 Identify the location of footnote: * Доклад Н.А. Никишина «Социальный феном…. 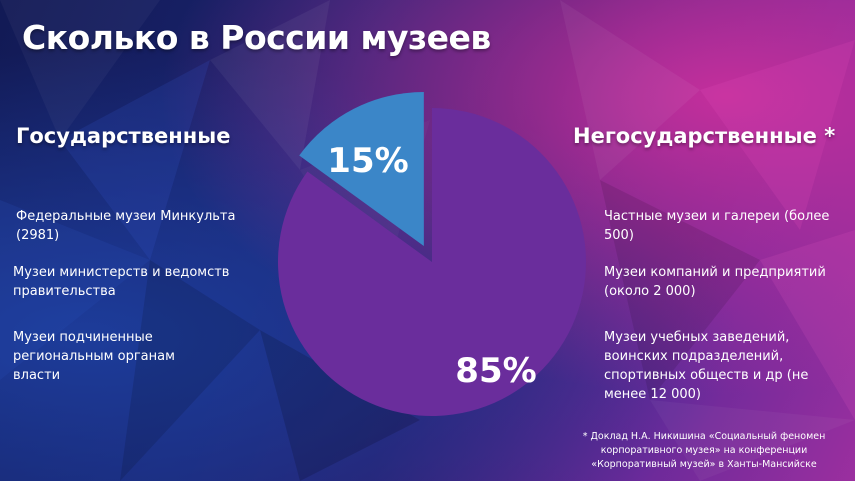
(704, 450).